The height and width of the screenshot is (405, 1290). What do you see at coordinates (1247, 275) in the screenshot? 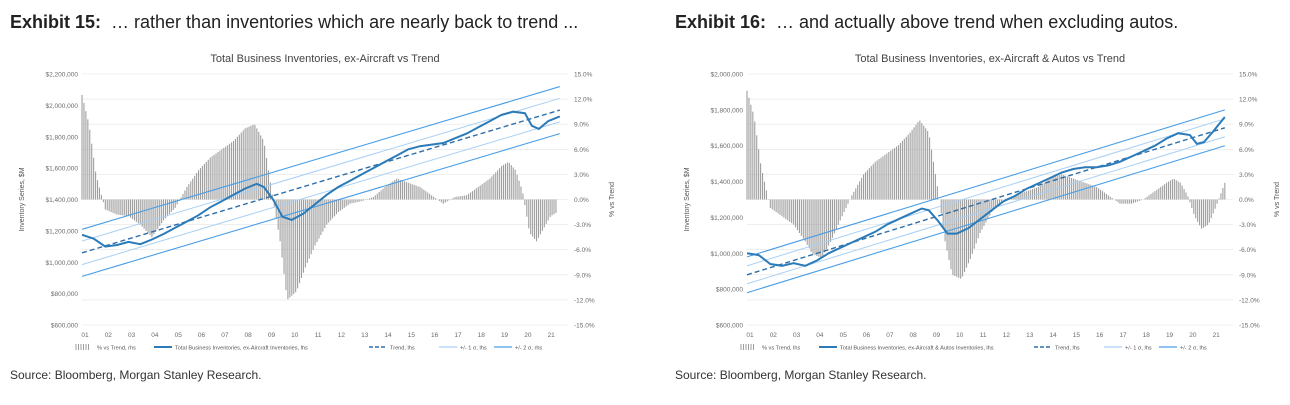
I see `y2-tick-label: -9.0%` at bounding box center [1247, 275].